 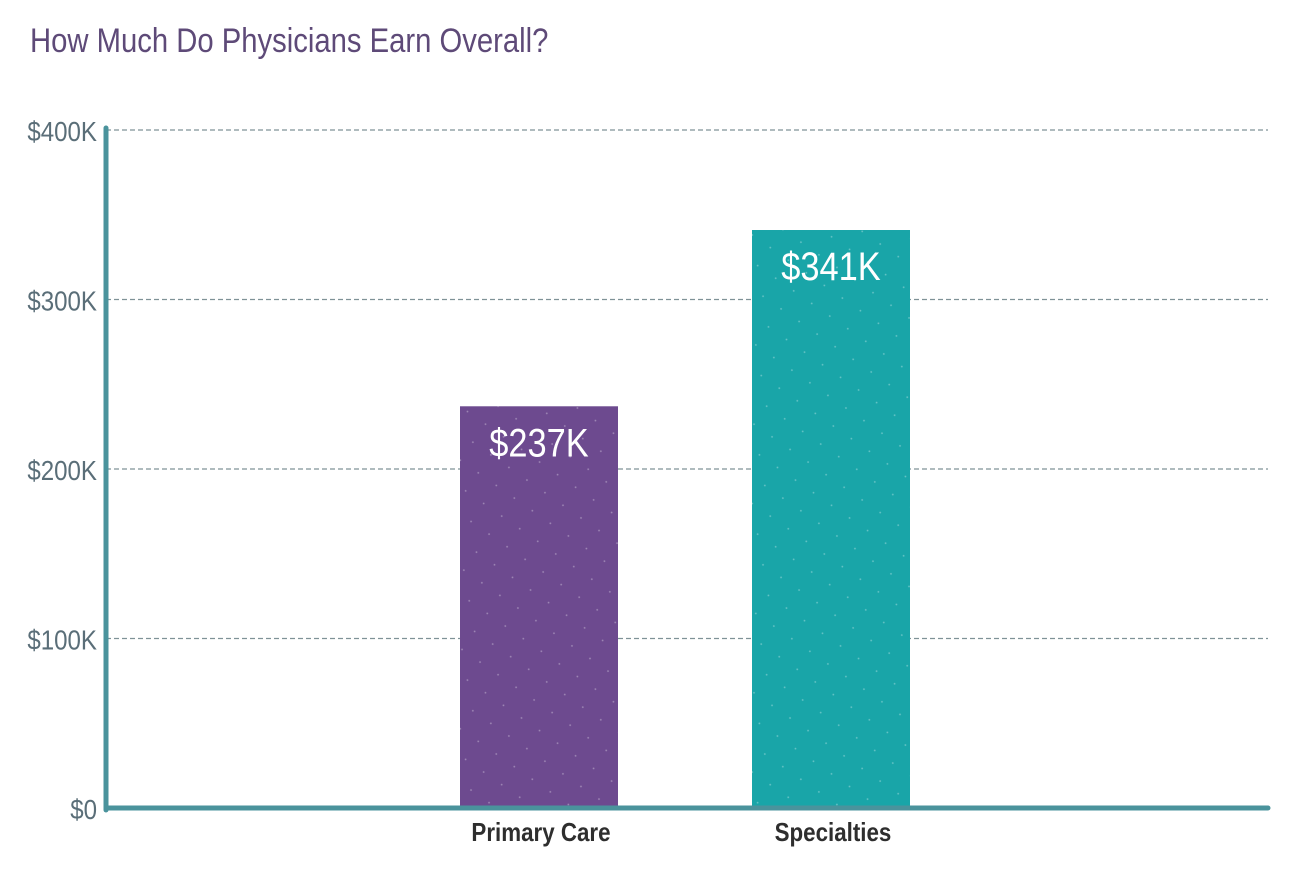 I want to click on chart-title: How Much Do Physicians Earn Overall?, so click(x=289, y=41).